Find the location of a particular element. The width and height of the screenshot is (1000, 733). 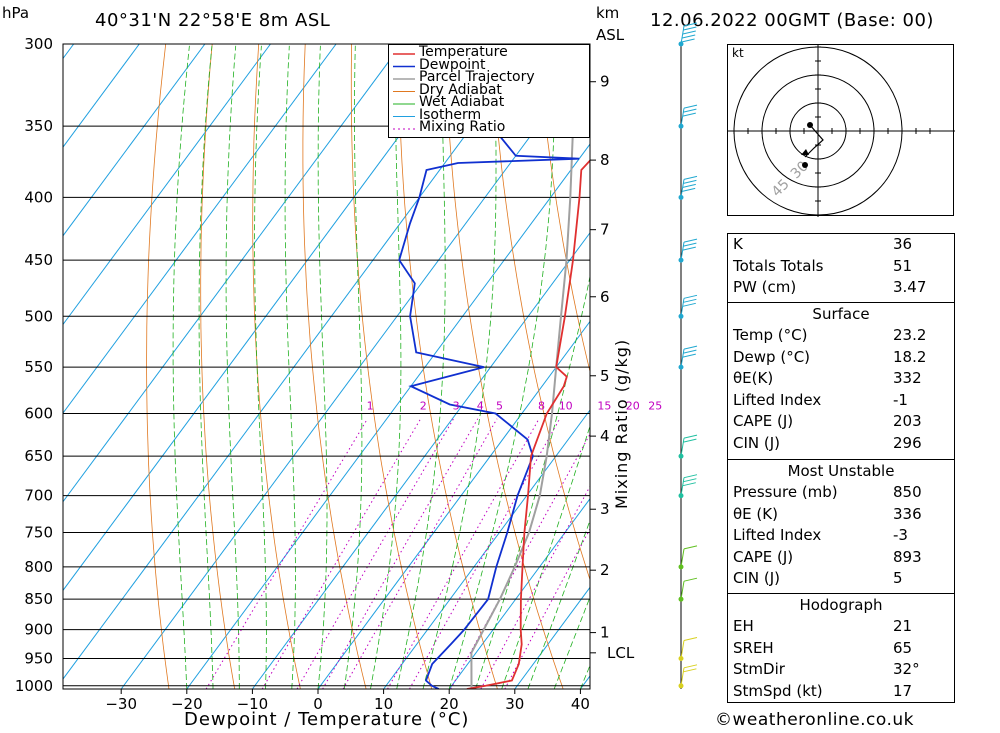

legend-parcel: Parcel Trajectory is located at coordinates (477, 77).